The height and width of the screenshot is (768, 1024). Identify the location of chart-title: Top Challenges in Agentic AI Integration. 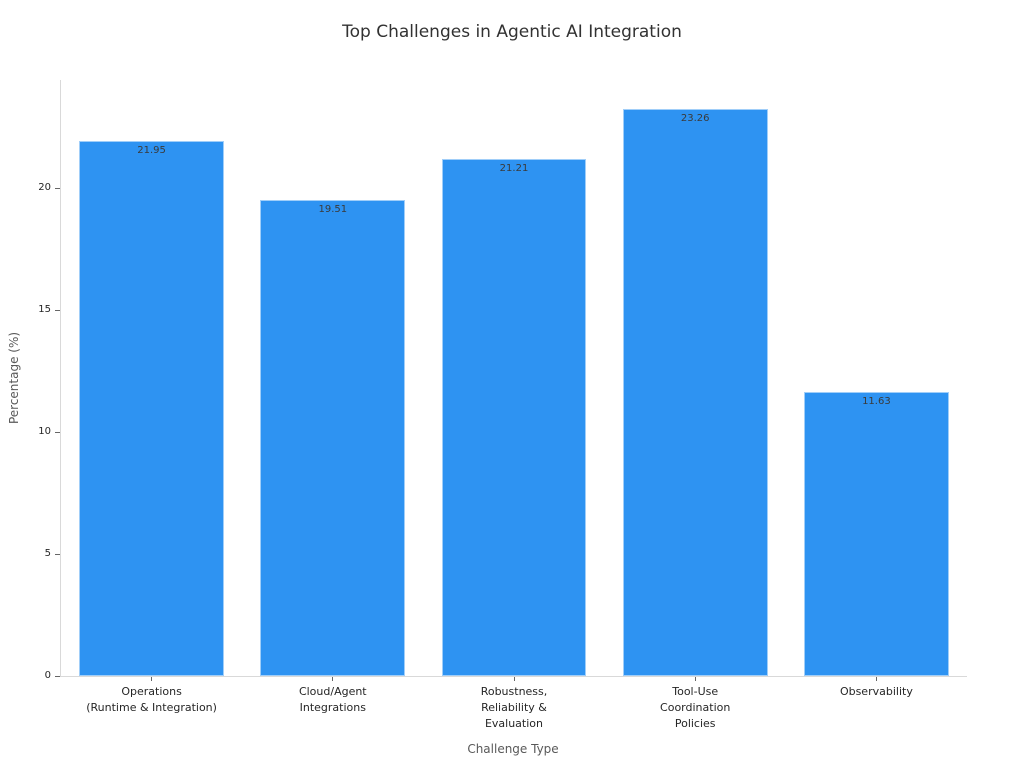
(512, 32).